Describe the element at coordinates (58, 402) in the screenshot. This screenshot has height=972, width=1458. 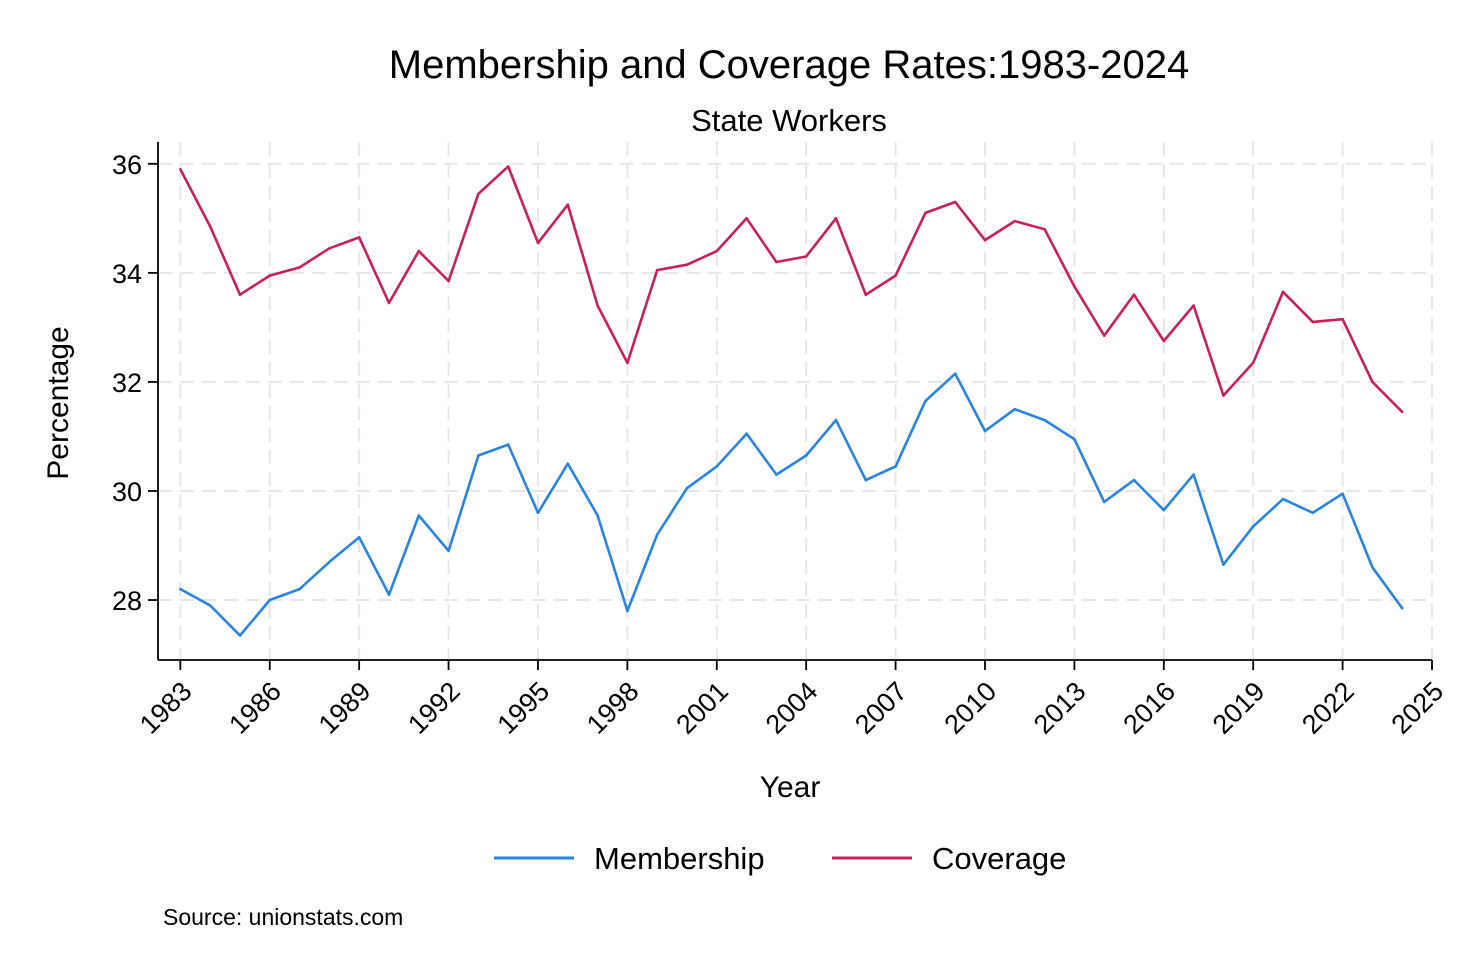
I see `y-axis-title: Percentage` at that location.